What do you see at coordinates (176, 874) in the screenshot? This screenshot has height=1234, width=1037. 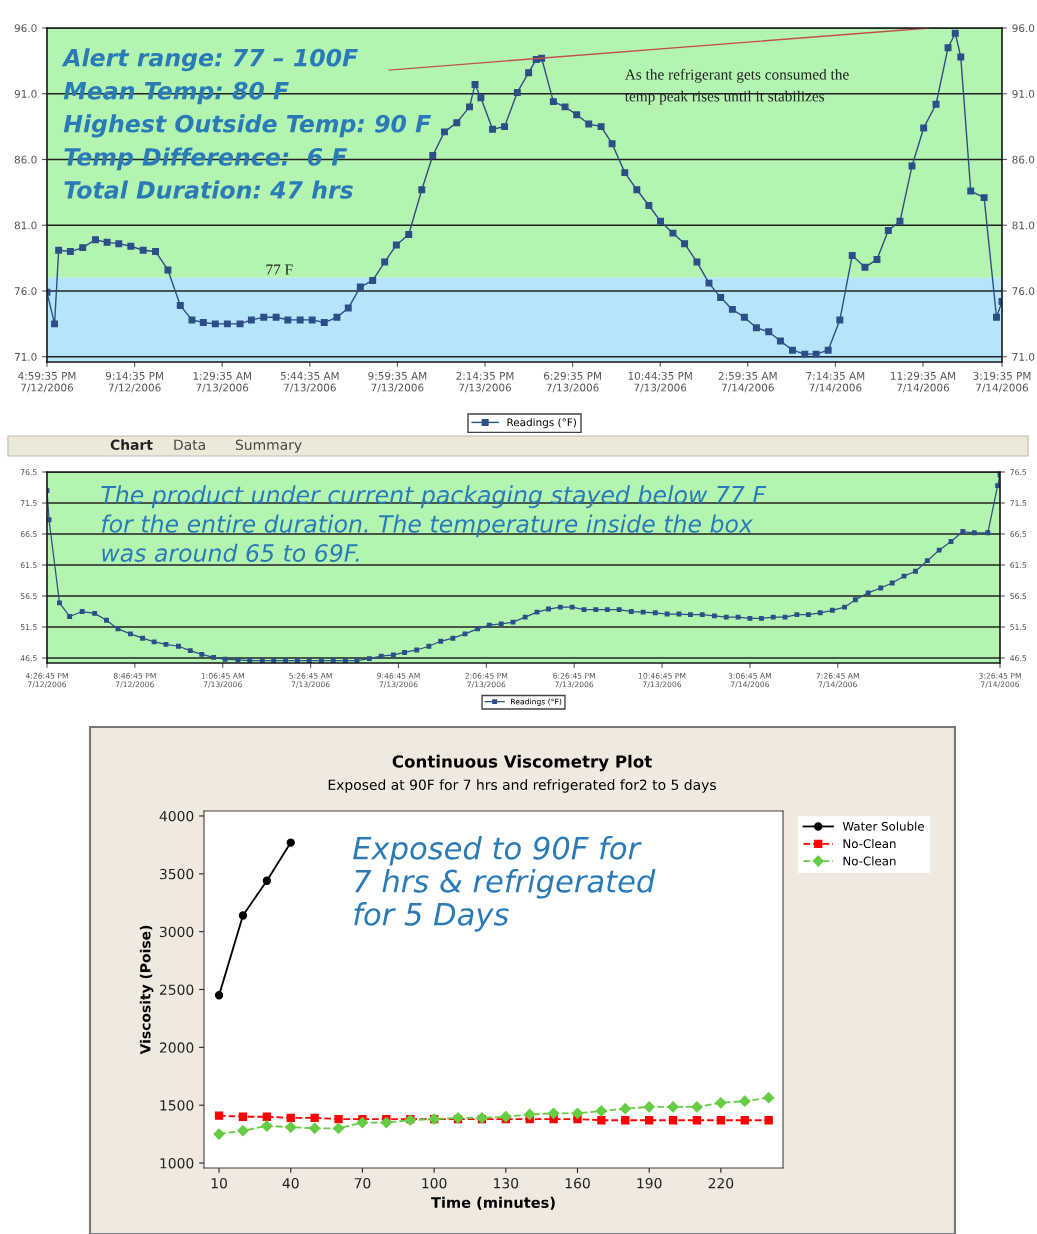 I see `y-tick-label: 3500` at bounding box center [176, 874].